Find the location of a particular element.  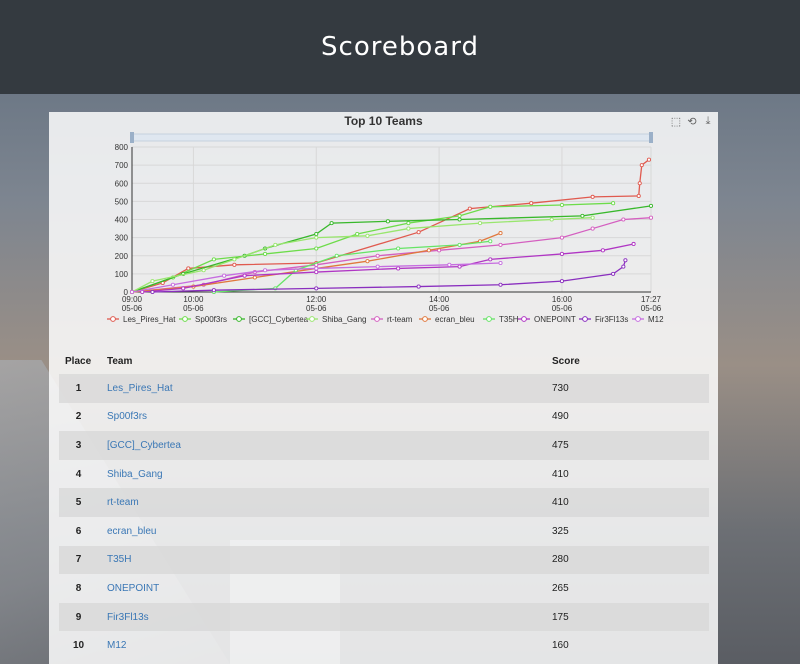

zoom-reset-icon: ⟲ is located at coordinates (692, 122).